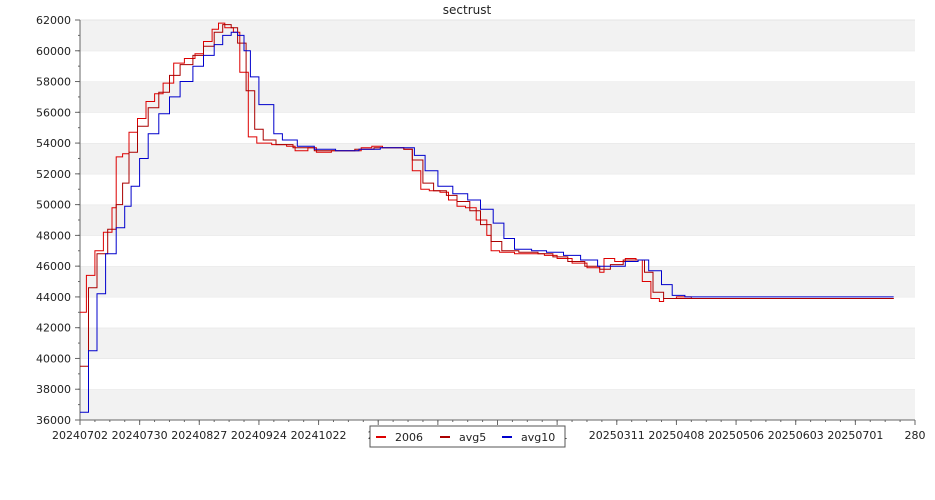  I want to click on y-tick-label: 52000, so click(53, 174).